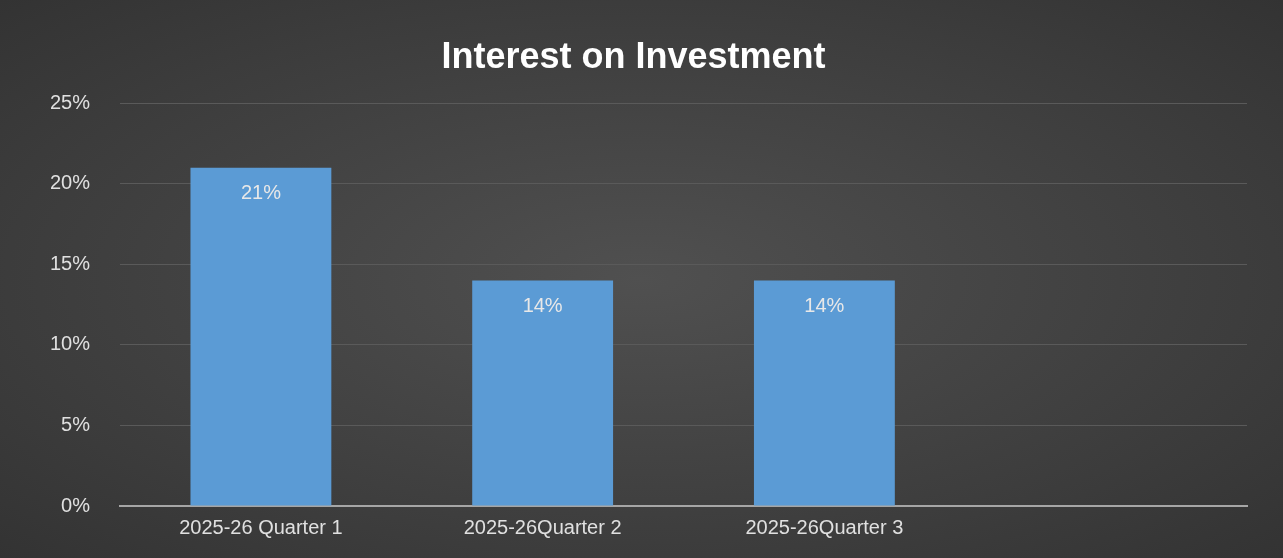 The height and width of the screenshot is (558, 1283). Describe the element at coordinates (76, 504) in the screenshot. I see `y-tick-label: 0%` at that location.